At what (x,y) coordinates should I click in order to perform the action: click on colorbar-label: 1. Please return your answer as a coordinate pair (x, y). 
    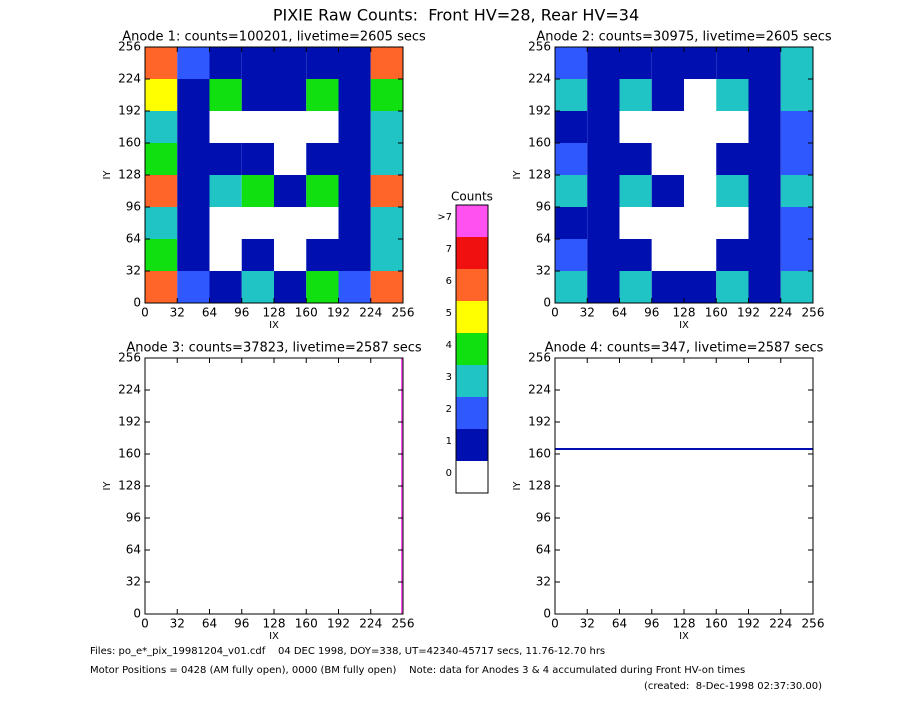
    Looking at the image, I should click on (449, 441).